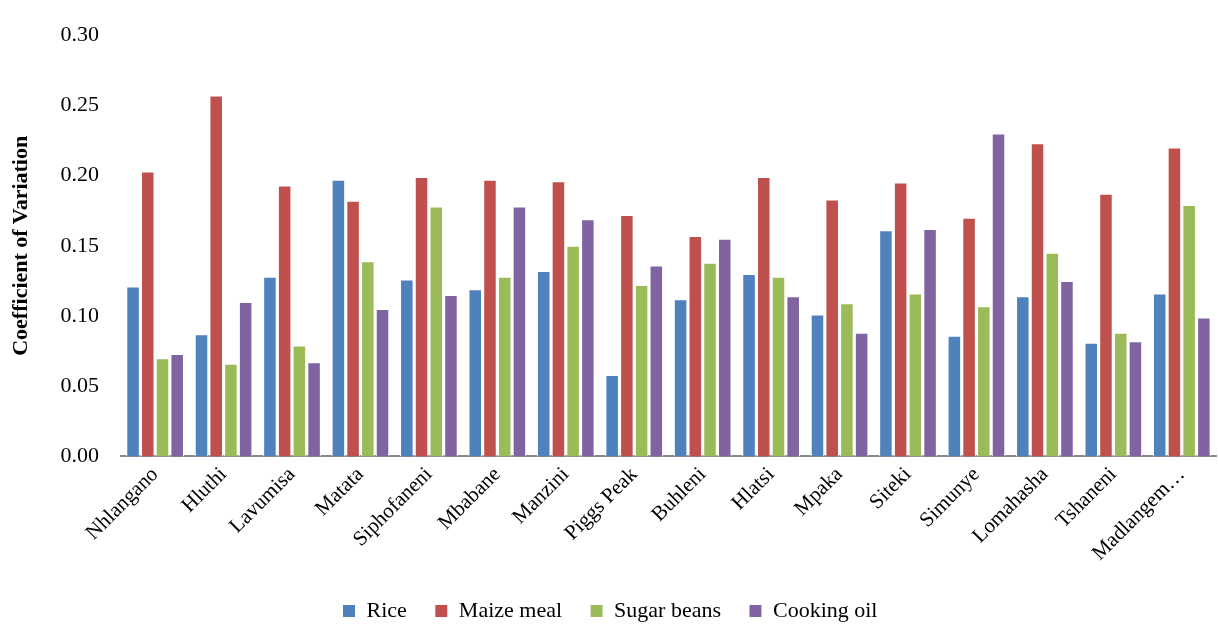  What do you see at coordinates (79, 104) in the screenshot?
I see `y-tick-label: 0.25` at bounding box center [79, 104].